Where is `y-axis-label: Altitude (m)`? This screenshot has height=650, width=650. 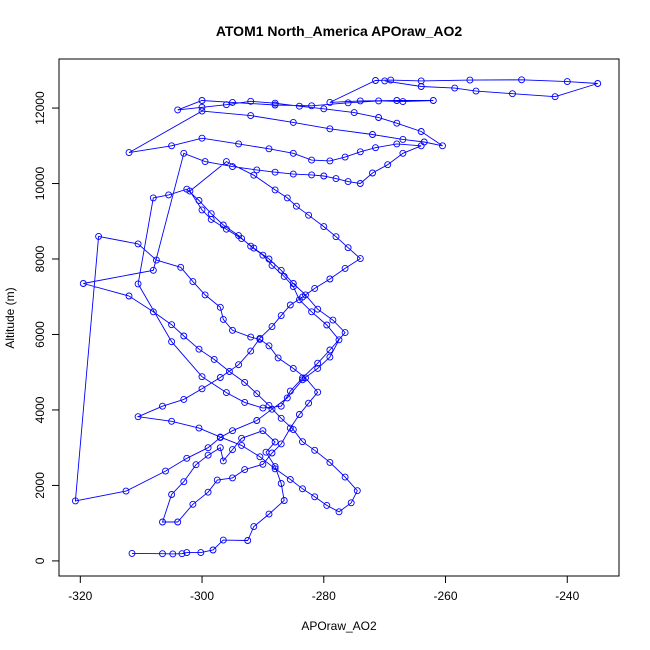 y-axis-label: Altitude (m) is located at coordinates (10, 317).